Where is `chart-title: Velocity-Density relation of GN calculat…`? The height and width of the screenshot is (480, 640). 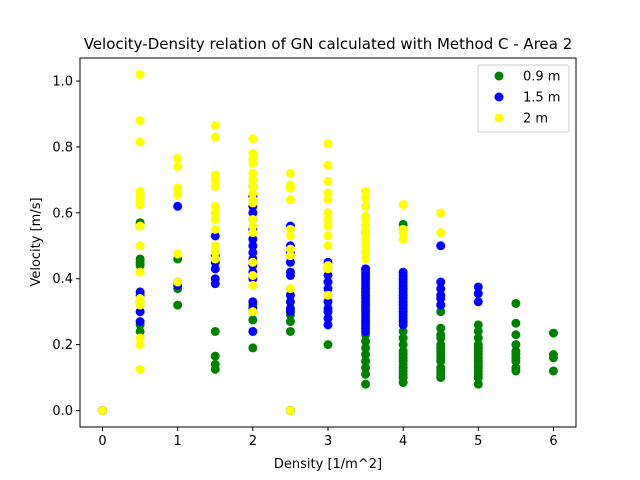 chart-title: Velocity-Density relation of GN calculat… is located at coordinates (328, 44).